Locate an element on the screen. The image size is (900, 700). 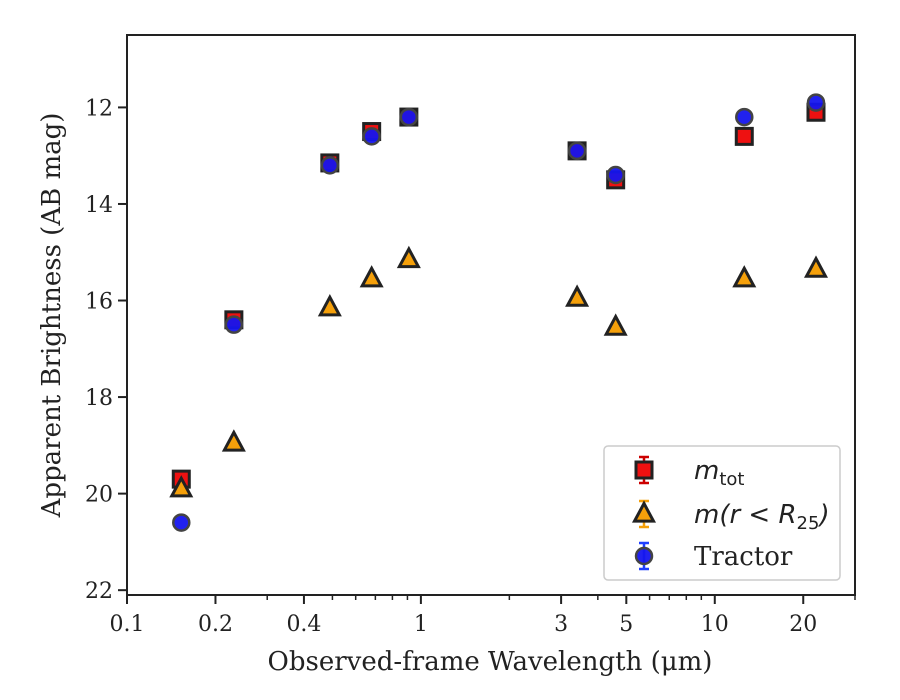
legend-label: m(r < R25) is located at coordinates (762, 517).